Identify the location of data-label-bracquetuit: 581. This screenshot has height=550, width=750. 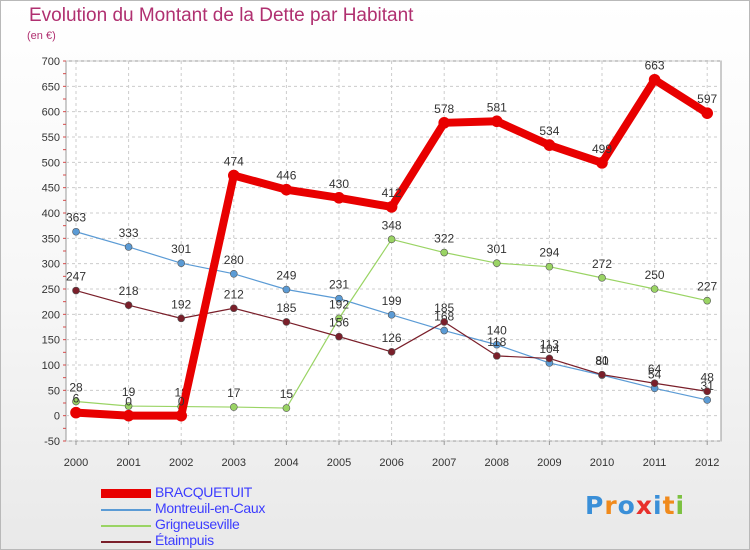
(497, 107).